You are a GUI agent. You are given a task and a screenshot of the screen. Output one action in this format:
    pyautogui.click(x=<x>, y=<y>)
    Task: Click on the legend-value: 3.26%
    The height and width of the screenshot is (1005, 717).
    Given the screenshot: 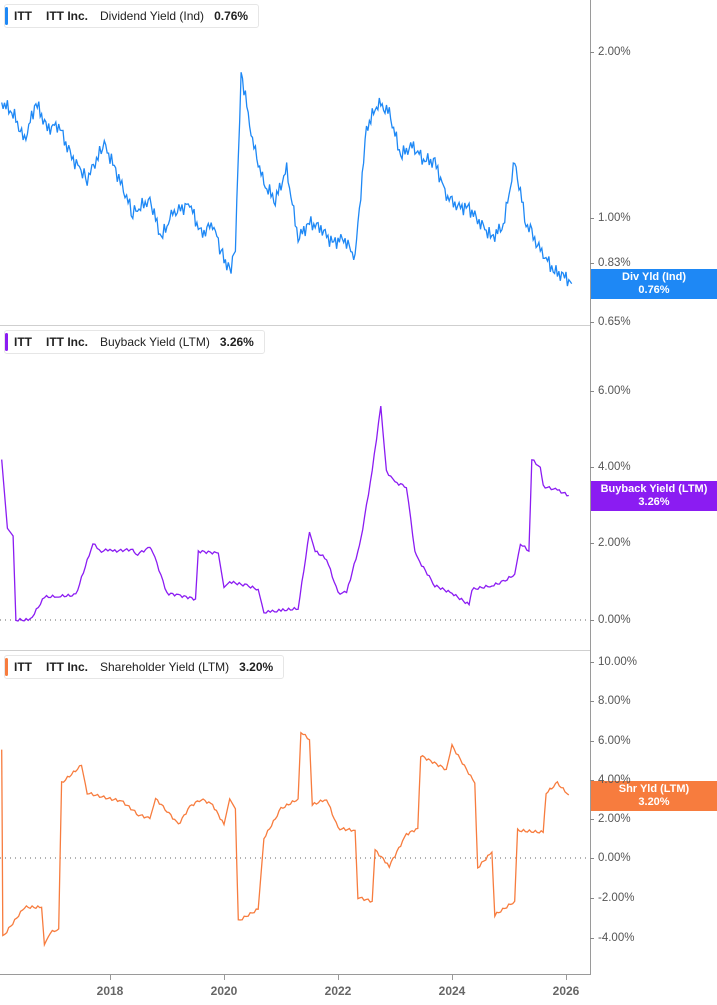 What is the action you would take?
    pyautogui.click(x=236, y=342)
    